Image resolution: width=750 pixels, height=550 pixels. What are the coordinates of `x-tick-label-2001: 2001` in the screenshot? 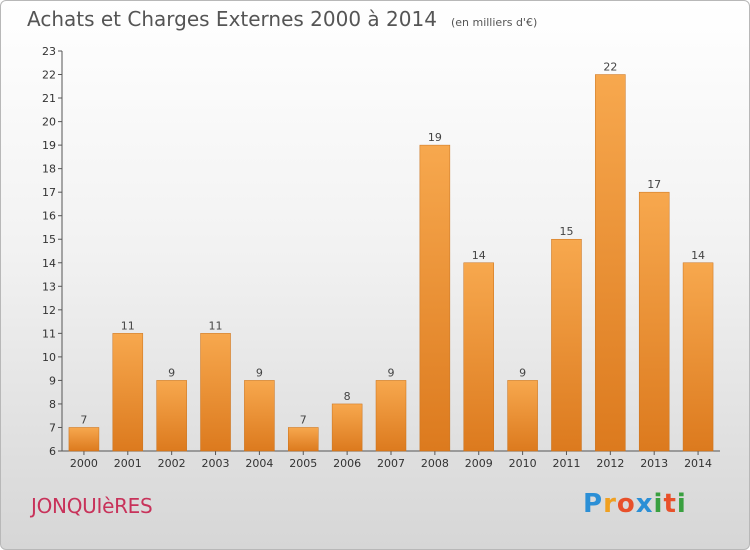 It's located at (128, 463).